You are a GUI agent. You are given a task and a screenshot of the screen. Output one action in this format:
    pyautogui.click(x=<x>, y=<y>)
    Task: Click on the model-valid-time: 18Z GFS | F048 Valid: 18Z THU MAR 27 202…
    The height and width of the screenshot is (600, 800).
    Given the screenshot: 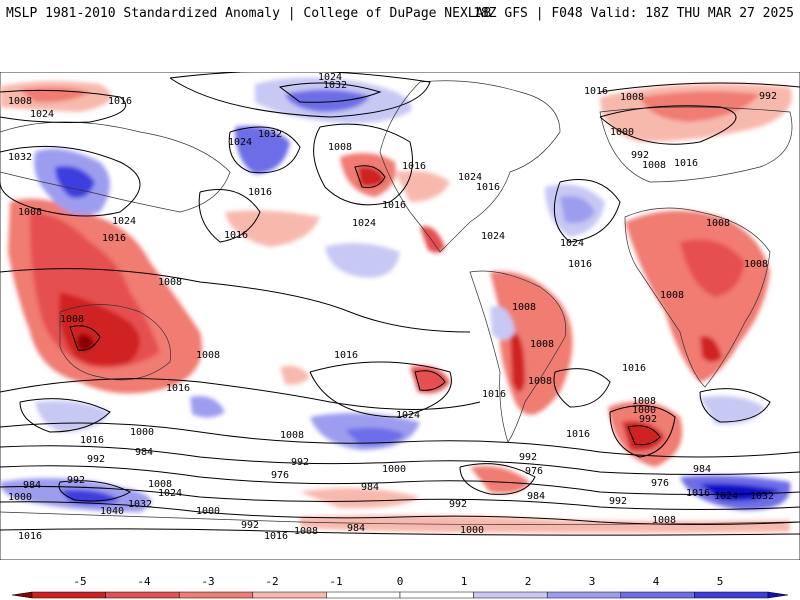 What is the action you would take?
    pyautogui.click(x=633, y=13)
    